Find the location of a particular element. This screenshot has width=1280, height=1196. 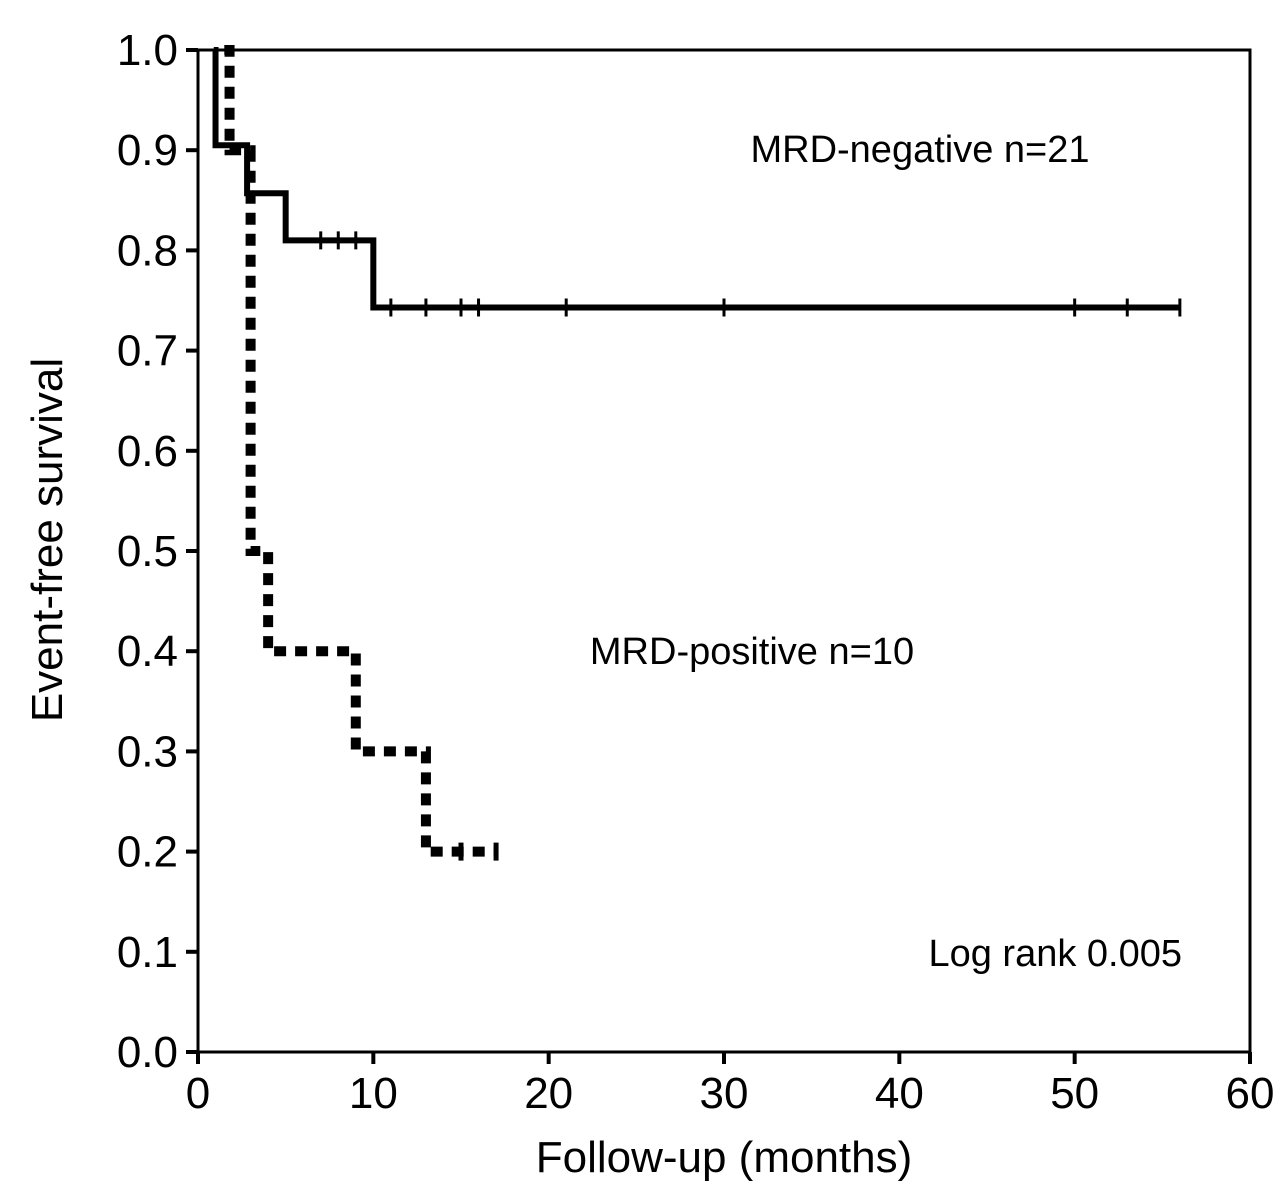

x-tick-label: 40 is located at coordinates (899, 1093).